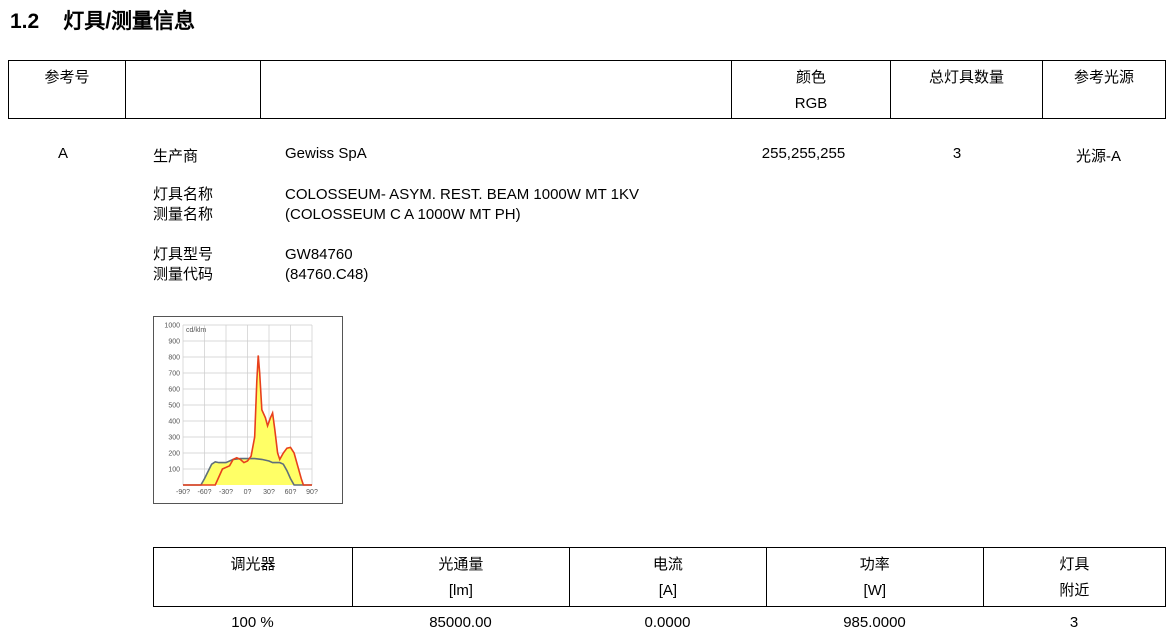  Describe the element at coordinates (874, 622) in the screenshot. I see `dimming-value: 985.0000` at that location.